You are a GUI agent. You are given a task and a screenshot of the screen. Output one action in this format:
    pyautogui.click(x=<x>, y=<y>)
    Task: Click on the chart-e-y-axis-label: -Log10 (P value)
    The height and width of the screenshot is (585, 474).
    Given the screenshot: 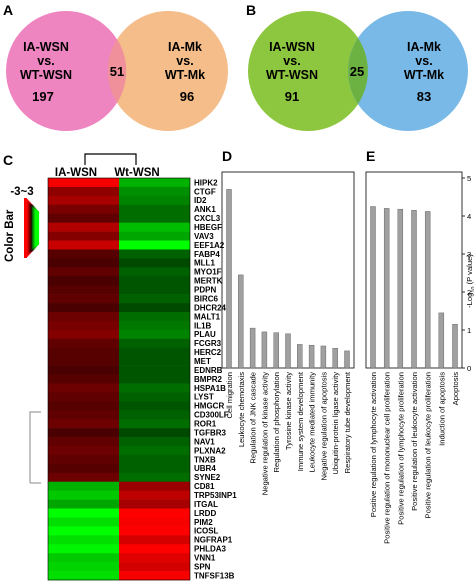 What is the action you would take?
    pyautogui.click(x=469, y=281)
    